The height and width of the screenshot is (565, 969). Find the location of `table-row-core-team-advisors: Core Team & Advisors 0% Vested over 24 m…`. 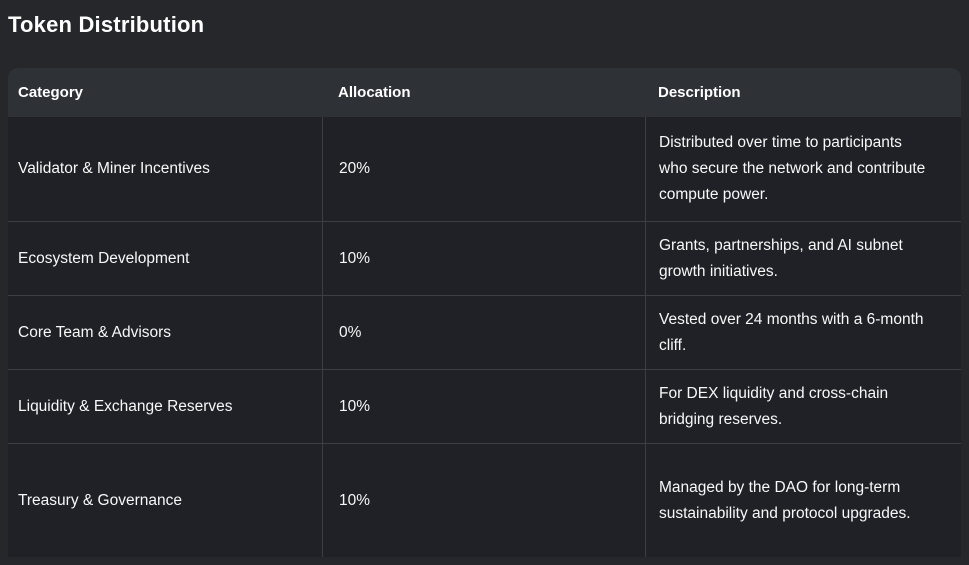

table-row-core-team-advisors: Core Team & Advisors 0% Vested over 24 m… is located at coordinates (484, 332).